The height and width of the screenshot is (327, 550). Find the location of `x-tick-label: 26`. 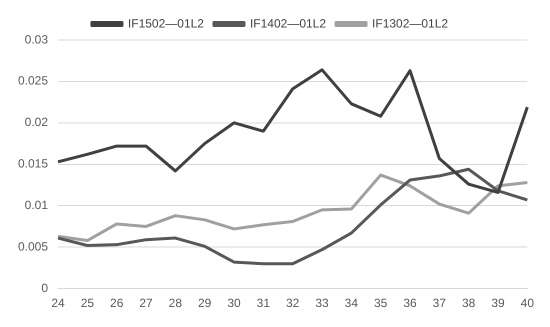

x-tick-label: 26 is located at coordinates (117, 303).